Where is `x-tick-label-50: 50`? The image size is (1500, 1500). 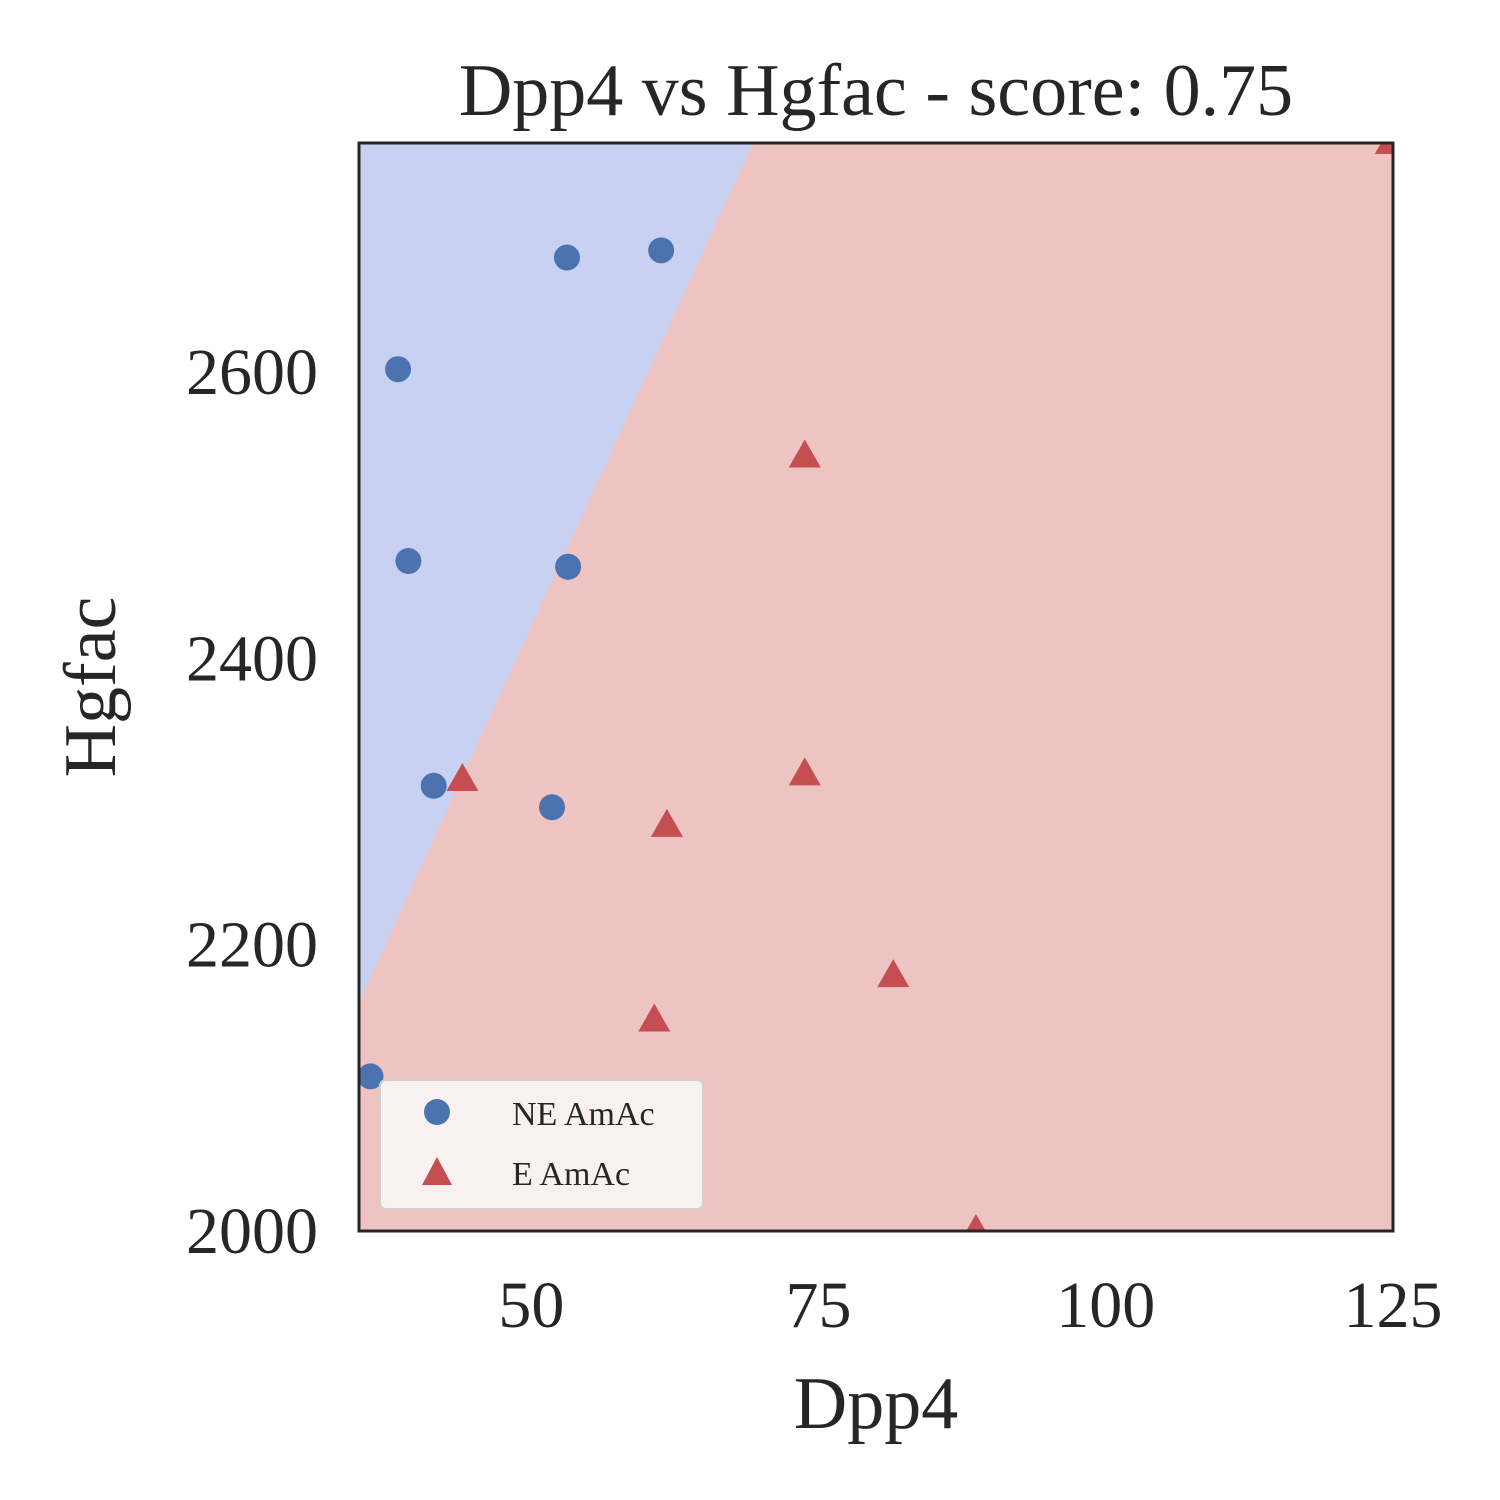 x-tick-label-50: 50 is located at coordinates (531, 1305).